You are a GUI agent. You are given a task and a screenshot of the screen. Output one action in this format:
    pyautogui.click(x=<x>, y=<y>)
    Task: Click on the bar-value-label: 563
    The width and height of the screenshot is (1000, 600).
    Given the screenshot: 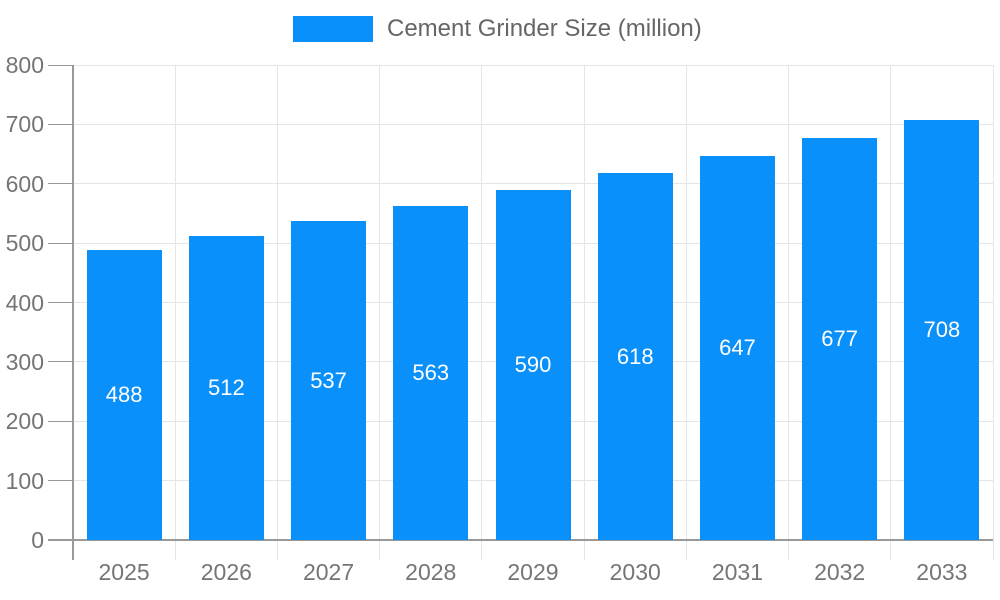 What is the action you would take?
    pyautogui.click(x=431, y=372)
    